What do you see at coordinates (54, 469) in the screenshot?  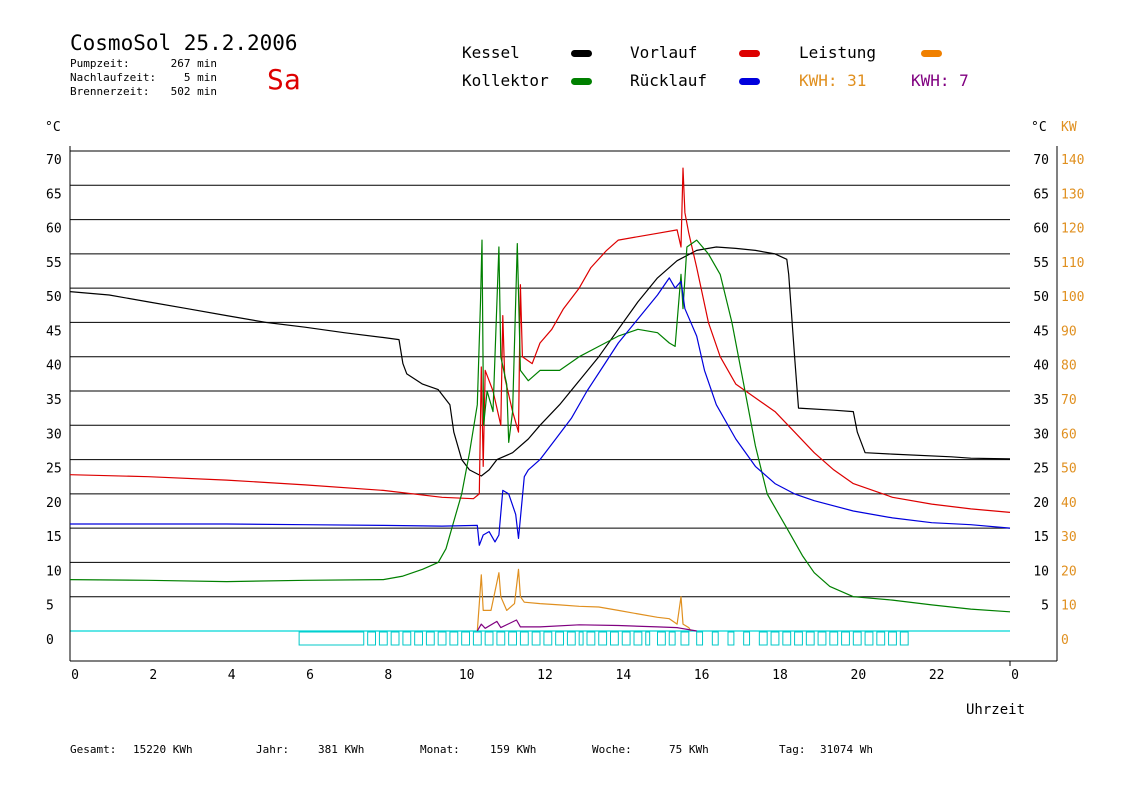 I see `y-tick-label: 25` at bounding box center [54, 469].